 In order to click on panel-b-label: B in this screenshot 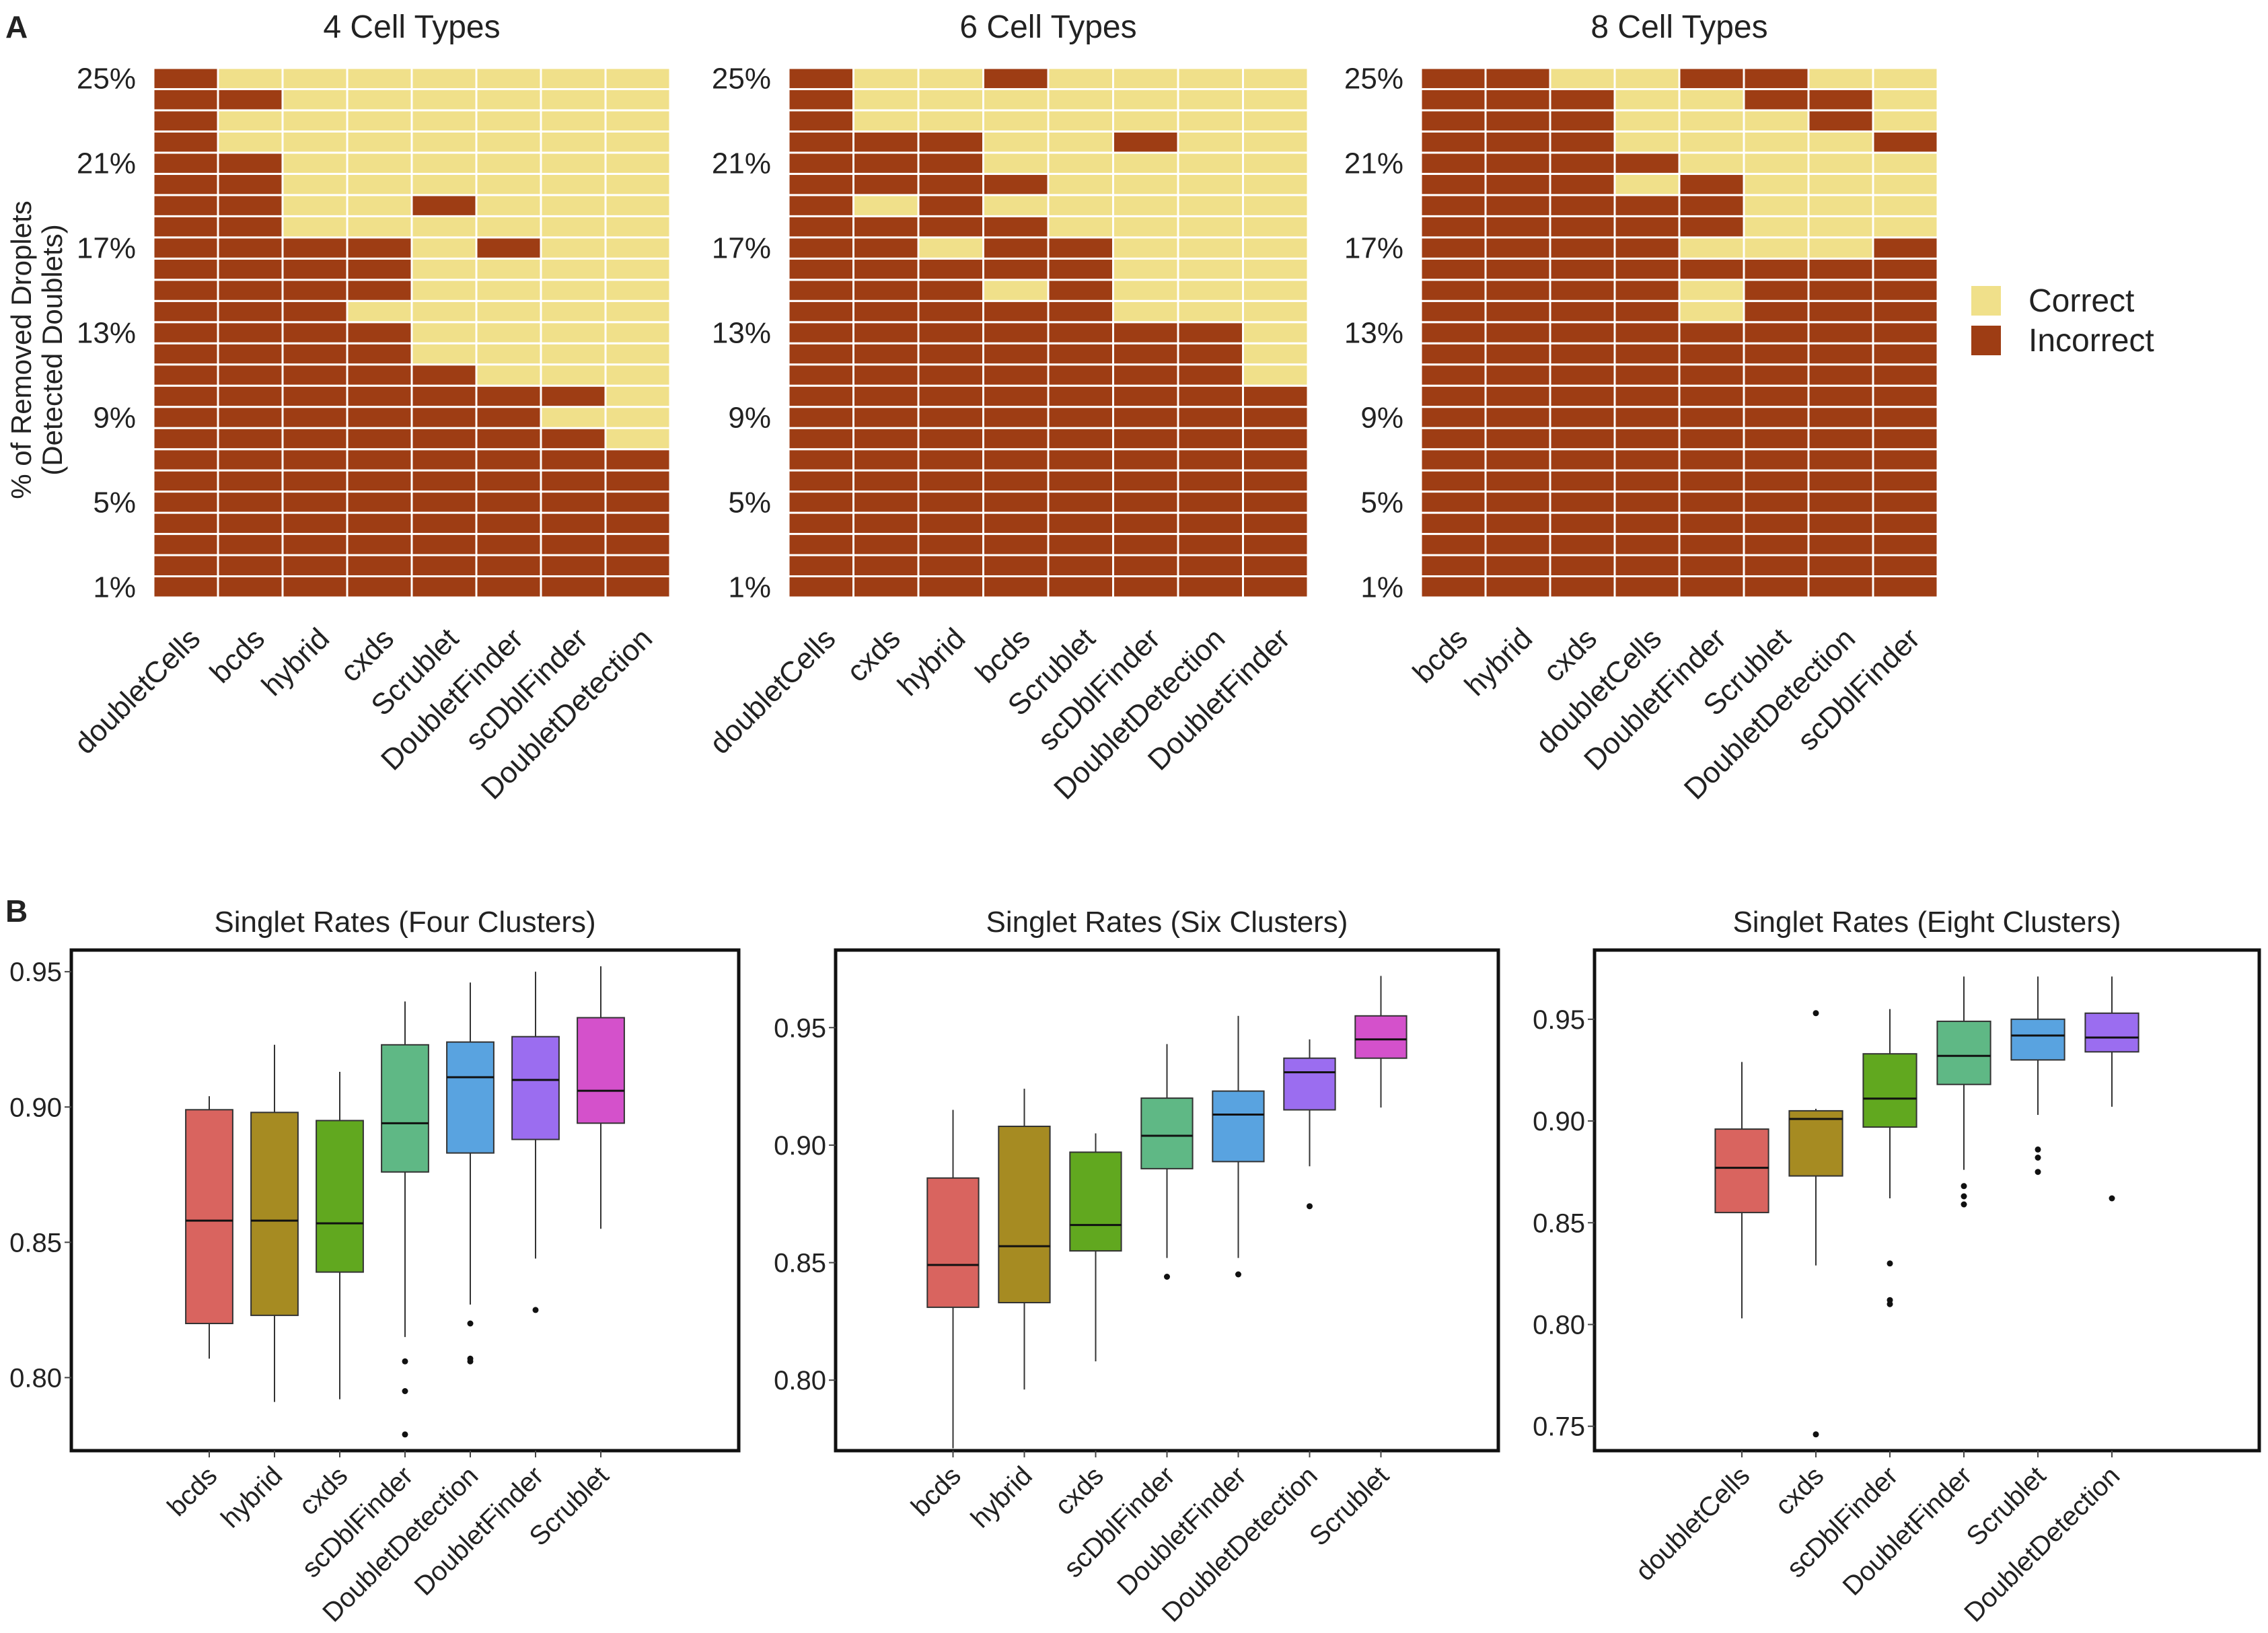, I will do `click(16, 911)`.